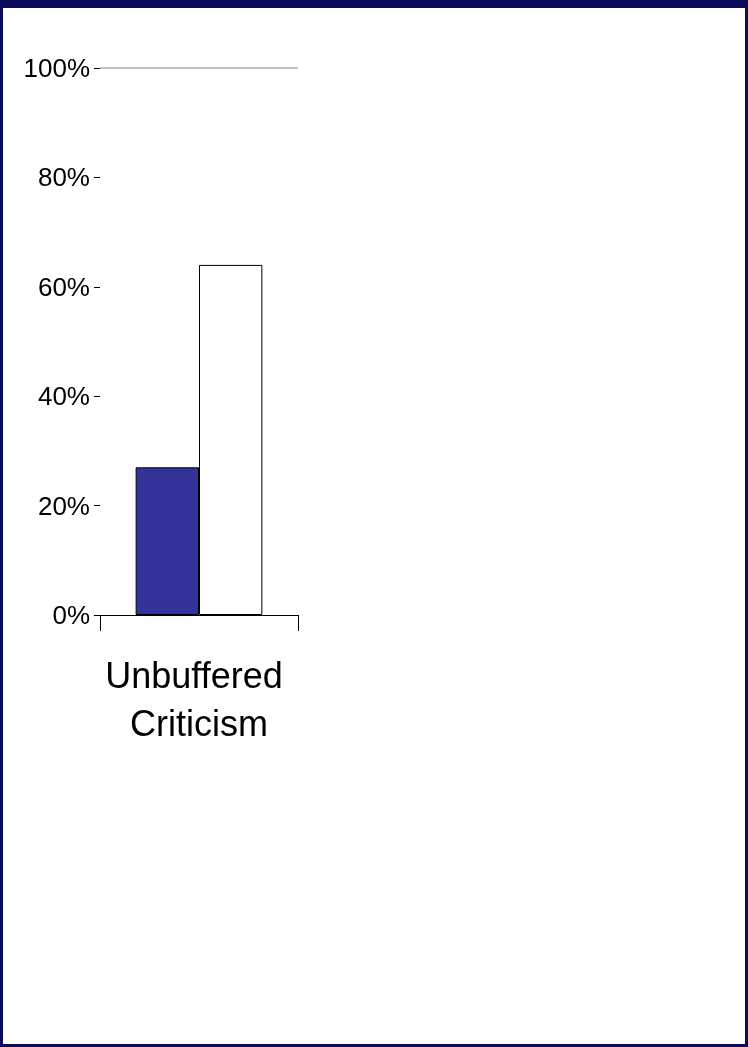 The image size is (748, 1047). Describe the element at coordinates (199, 699) in the screenshot. I see `x-tick-label: Unbuffered Criticism` at that location.